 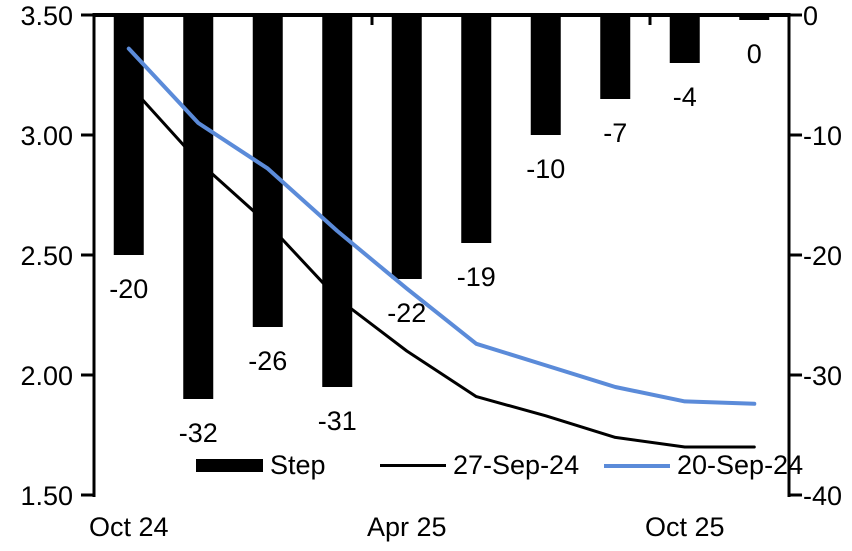 What do you see at coordinates (822, 496) in the screenshot?
I see `right-axis-tick-label: -40` at bounding box center [822, 496].